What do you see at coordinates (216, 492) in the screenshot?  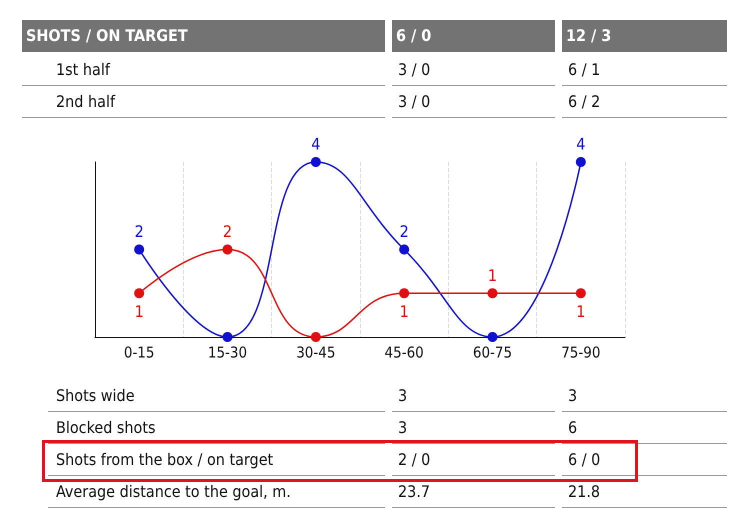 I see `text: Average distance to the goal, m.` at bounding box center [216, 492].